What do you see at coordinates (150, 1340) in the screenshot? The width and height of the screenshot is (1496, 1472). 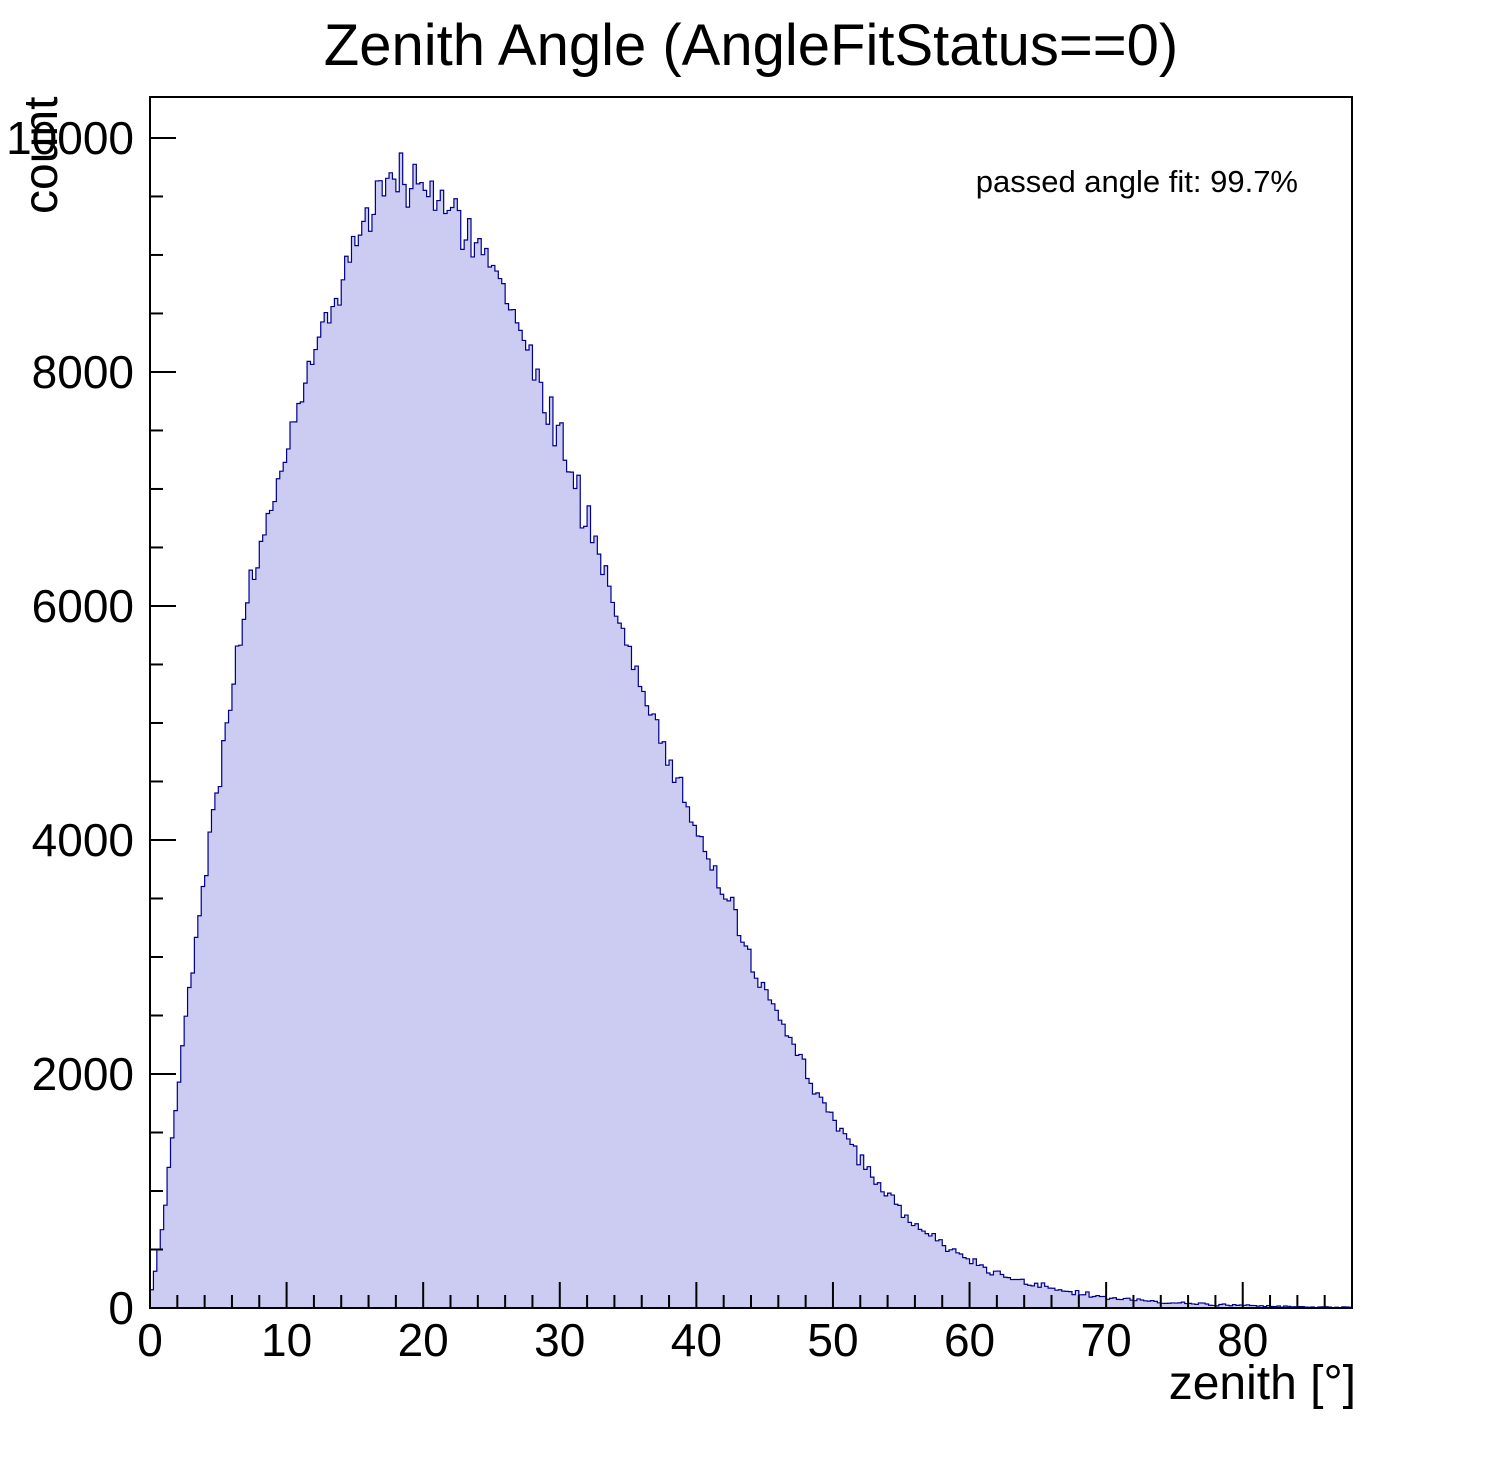 I see `x-tick-label: 0` at bounding box center [150, 1340].